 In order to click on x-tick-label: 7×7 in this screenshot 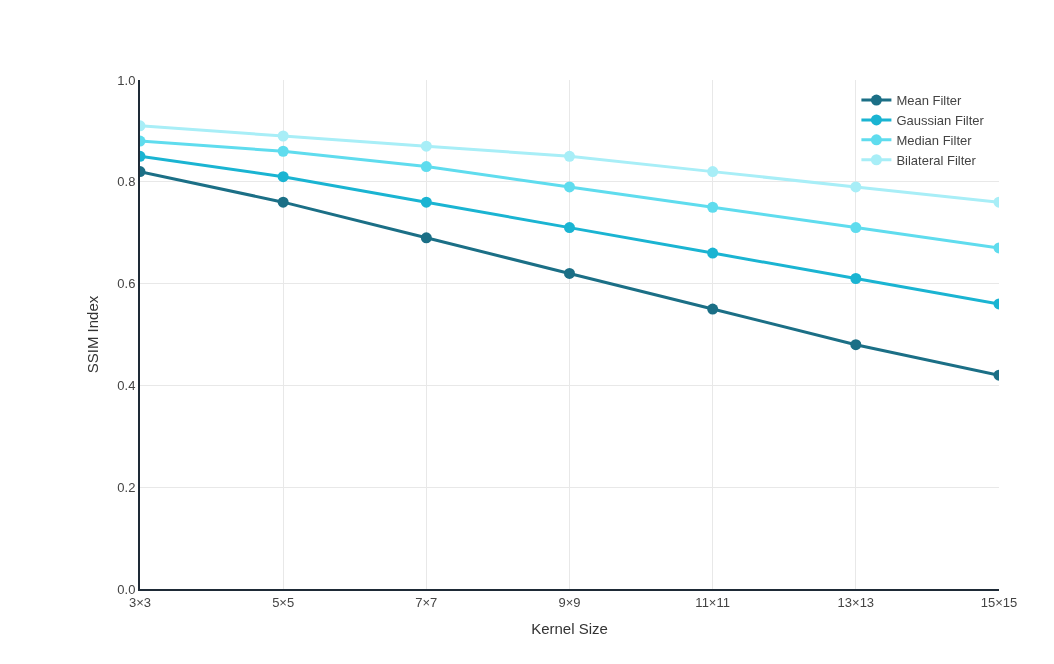, I will do `click(426, 602)`.